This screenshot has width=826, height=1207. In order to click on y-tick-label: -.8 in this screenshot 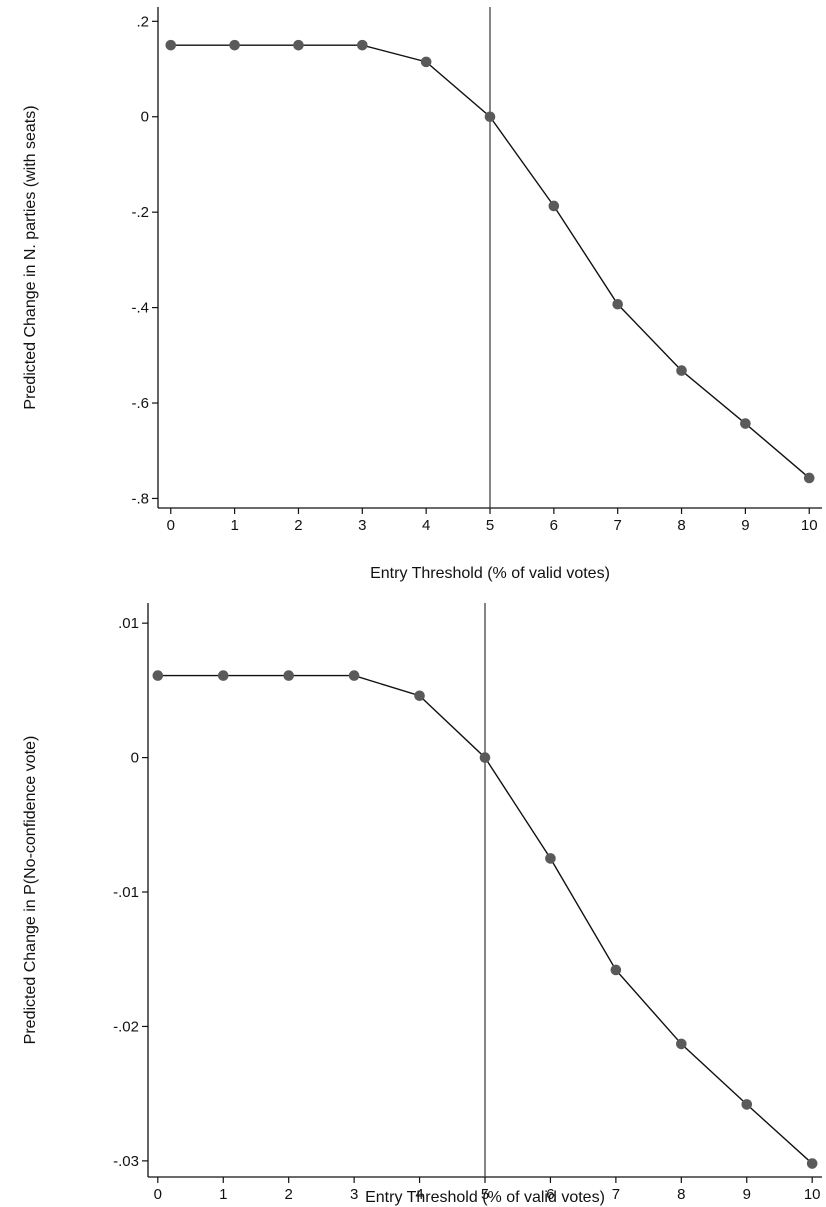, I will do `click(140, 498)`.